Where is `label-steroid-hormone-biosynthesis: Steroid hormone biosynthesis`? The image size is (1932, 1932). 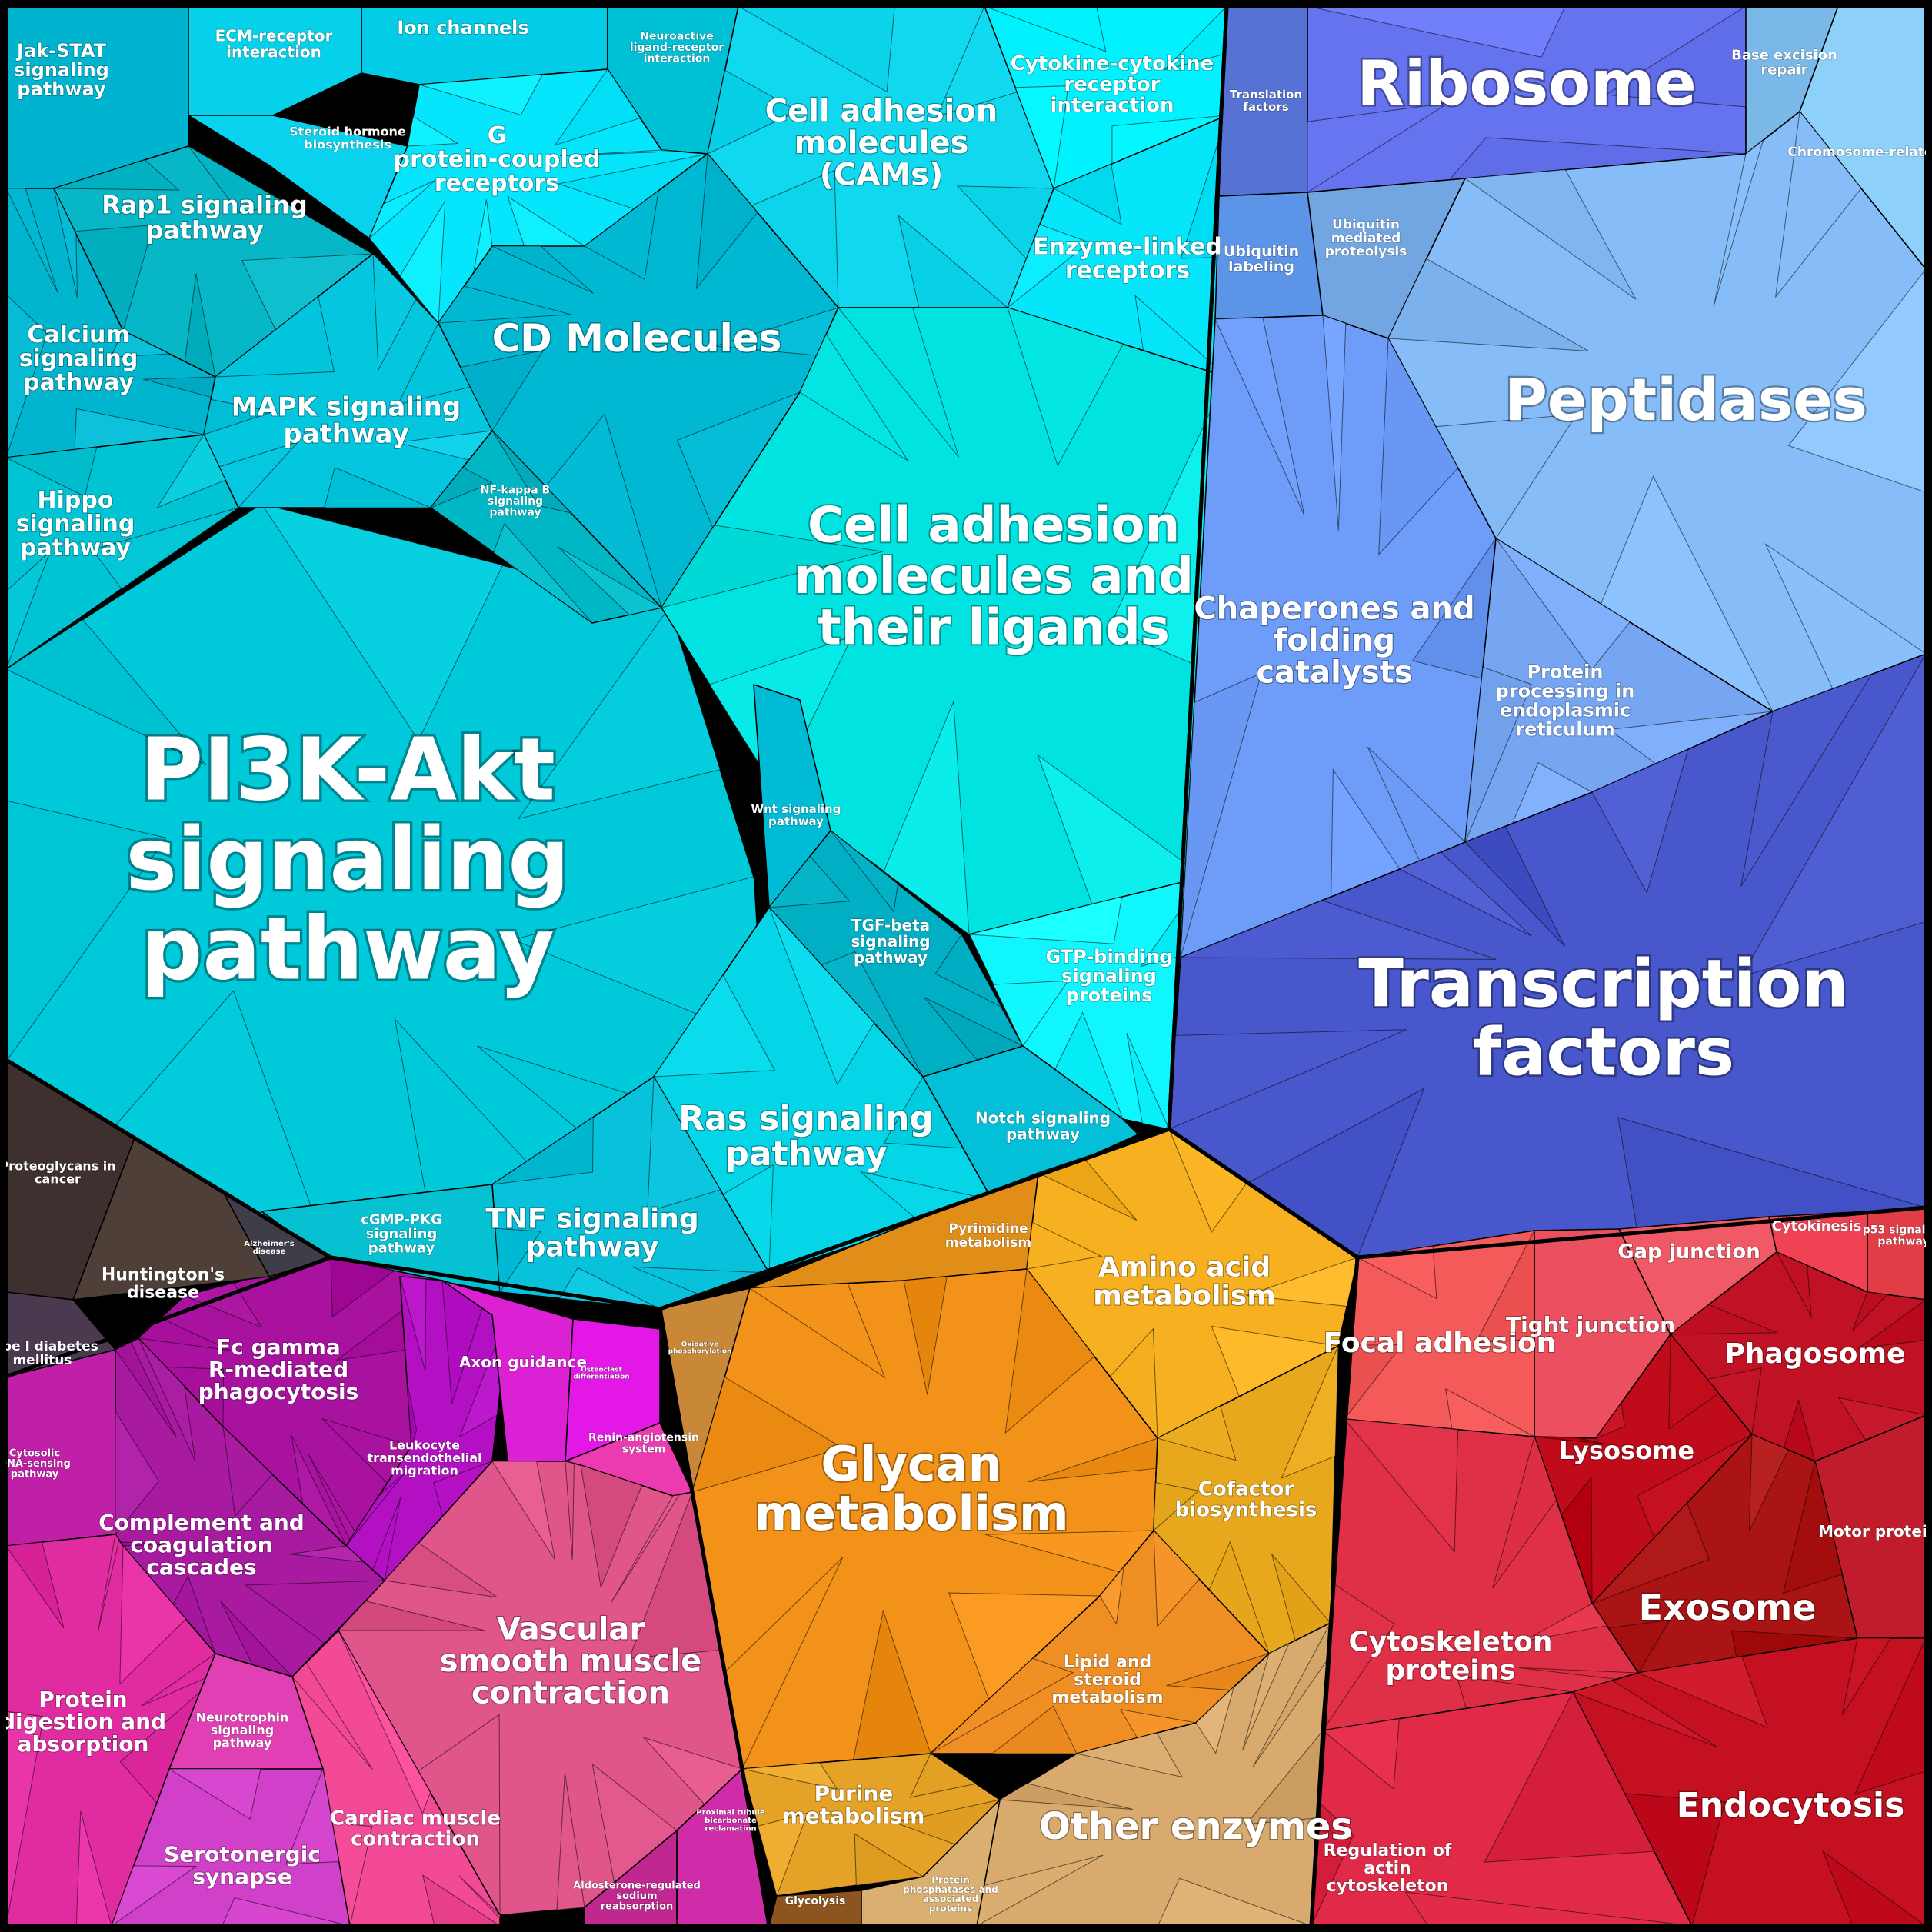 label-steroid-hormone-biosynthesis: Steroid hormone biosynthesis is located at coordinates (347, 138).